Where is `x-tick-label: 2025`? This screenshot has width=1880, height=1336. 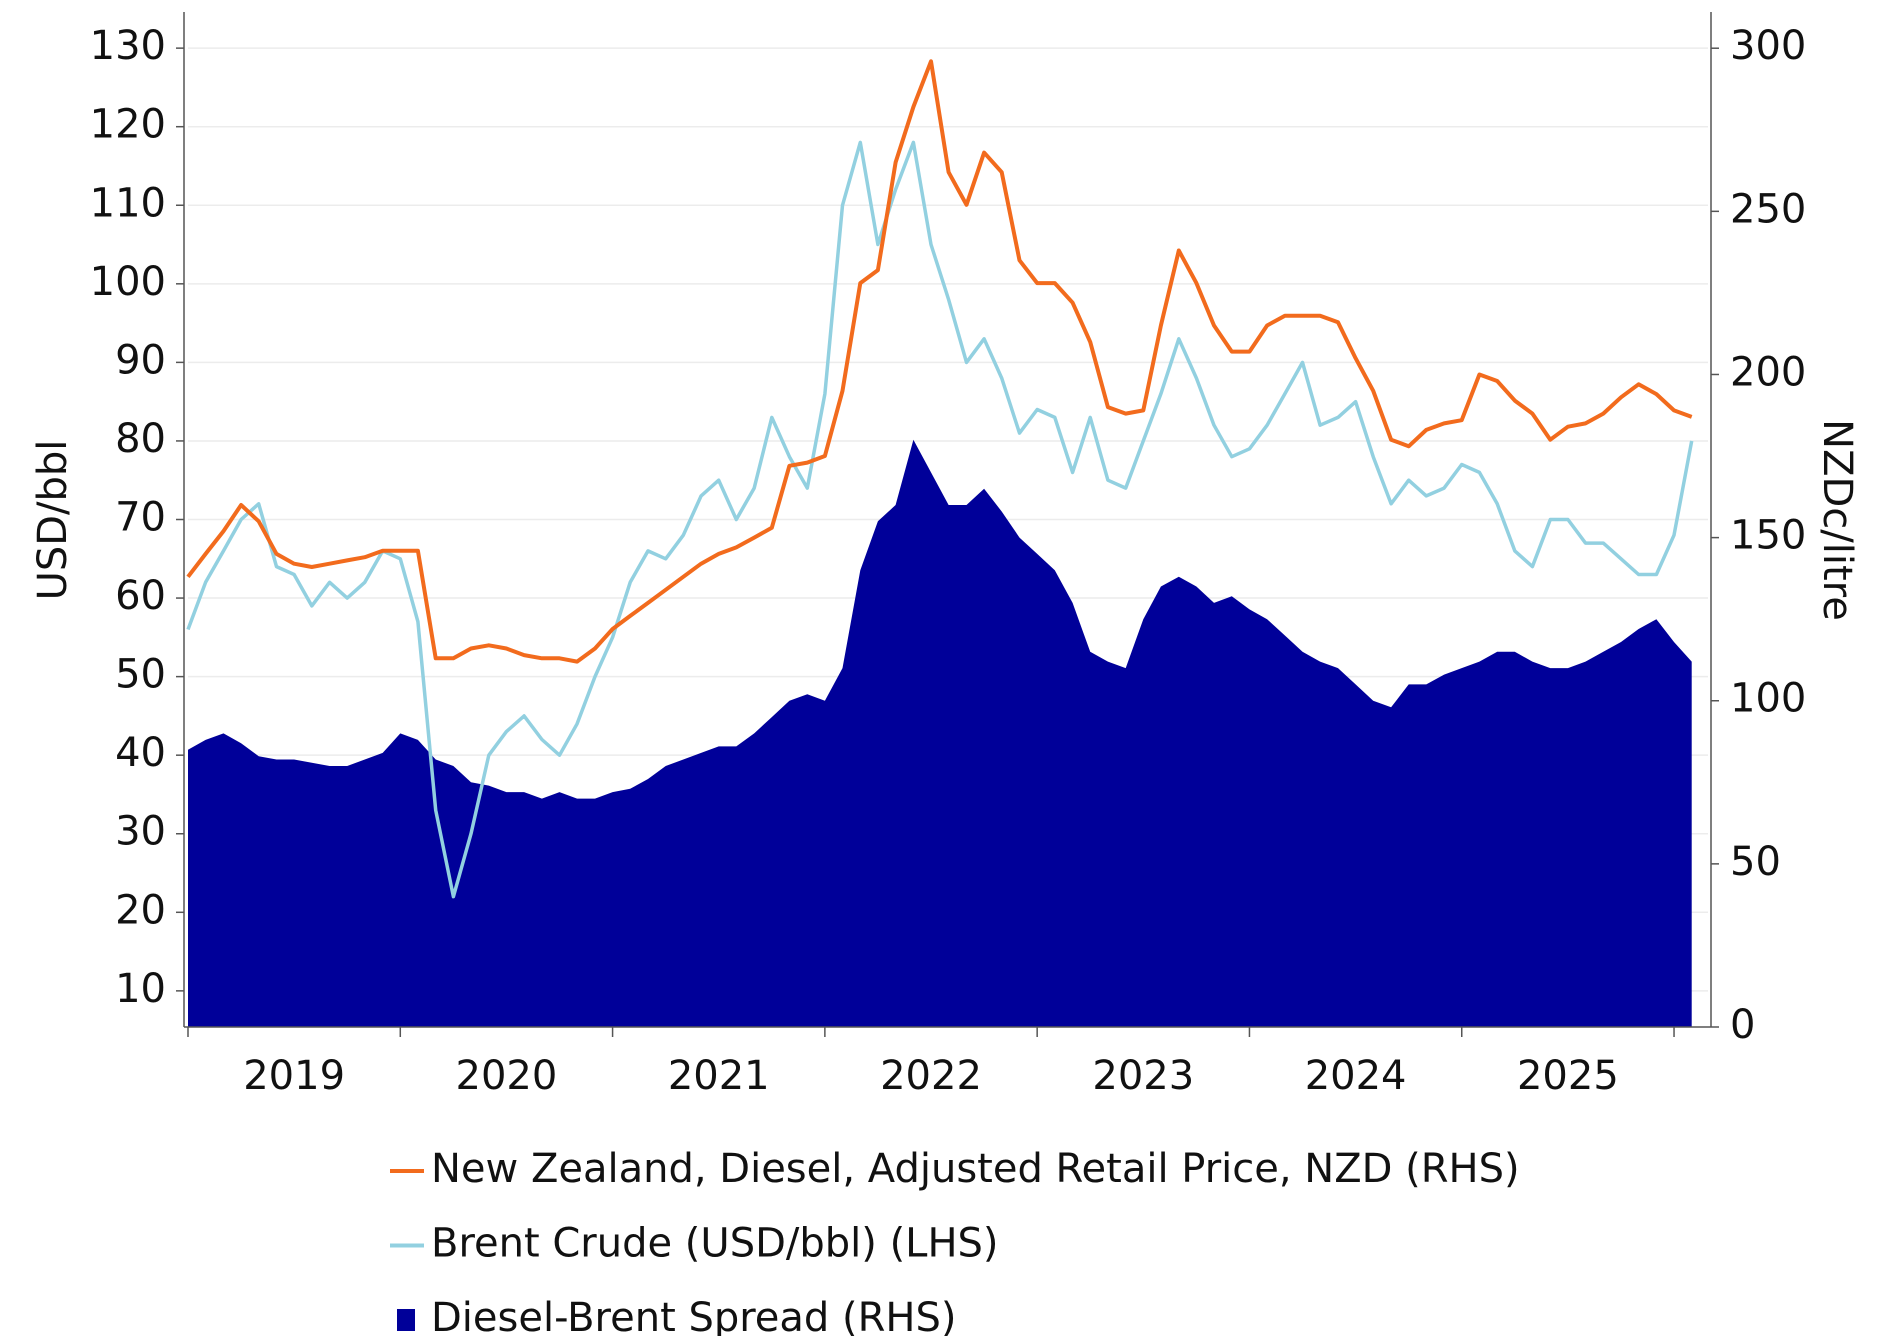
x-tick-label: 2025 is located at coordinates (1568, 1076).